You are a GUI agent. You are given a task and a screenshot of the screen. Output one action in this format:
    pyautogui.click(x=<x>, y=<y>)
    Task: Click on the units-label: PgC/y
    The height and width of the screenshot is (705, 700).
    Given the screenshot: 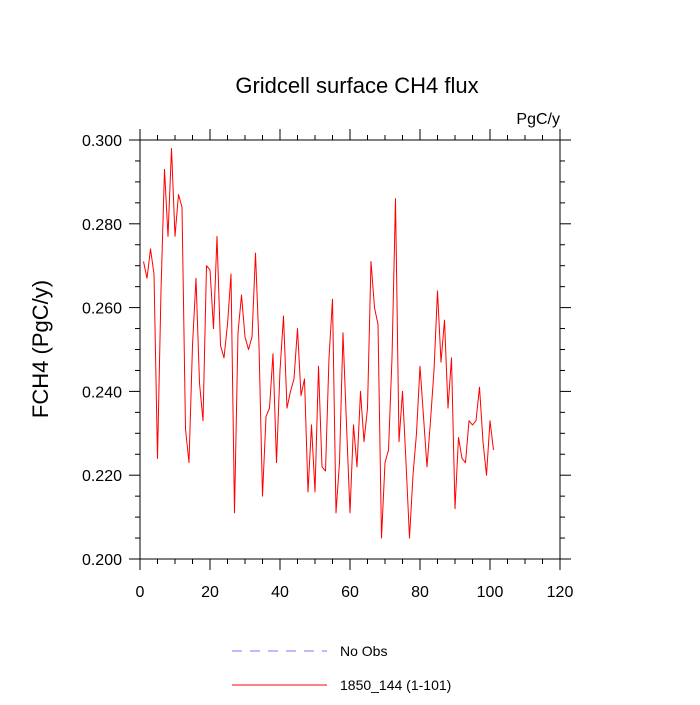 What is the action you would take?
    pyautogui.click(x=538, y=119)
    